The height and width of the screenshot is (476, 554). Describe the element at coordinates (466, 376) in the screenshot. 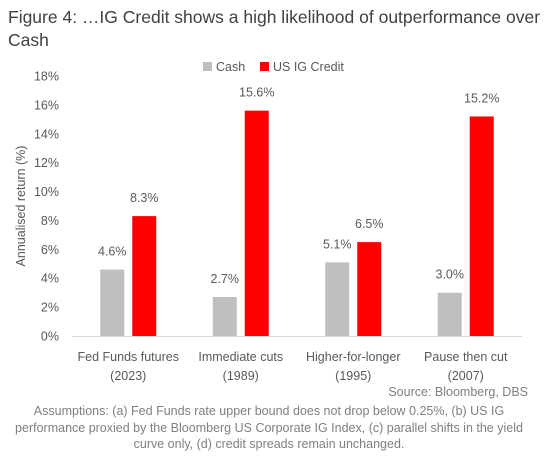

I see `x-tick-label: (2007)` at that location.